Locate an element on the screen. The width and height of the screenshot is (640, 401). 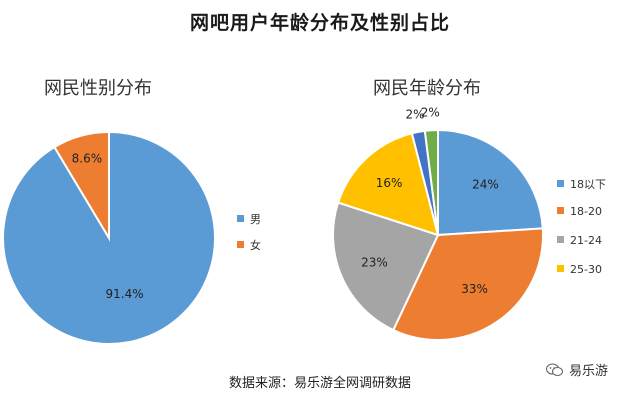
pie-1-label-4: 2% is located at coordinates (414, 114).